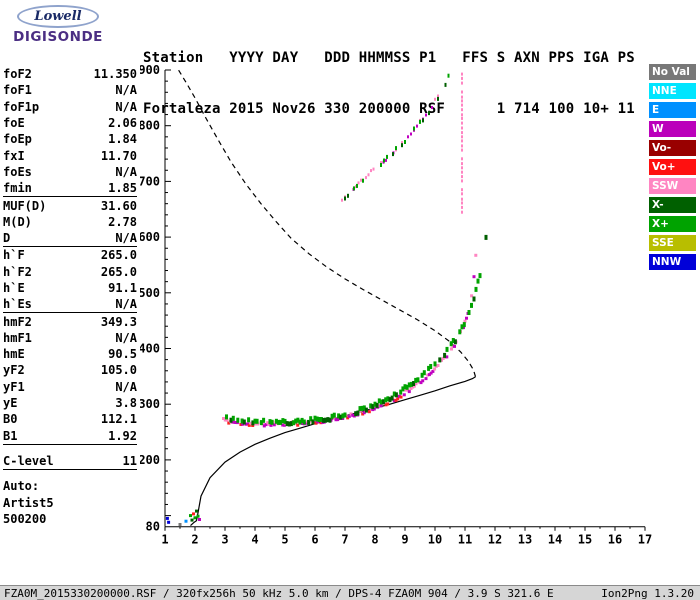  What do you see at coordinates (153, 527) in the screenshot?
I see `y-tick-label: 80` at bounding box center [153, 527].